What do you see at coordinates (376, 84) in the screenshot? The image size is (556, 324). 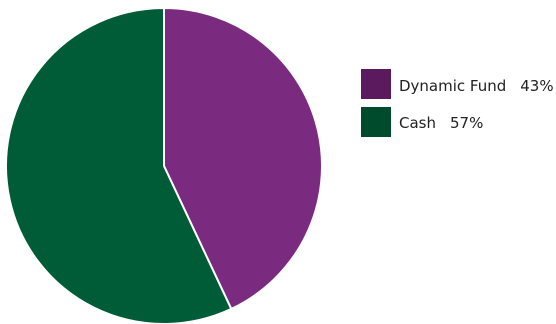 I see `legend-swatch-dynamic-fund` at bounding box center [376, 84].